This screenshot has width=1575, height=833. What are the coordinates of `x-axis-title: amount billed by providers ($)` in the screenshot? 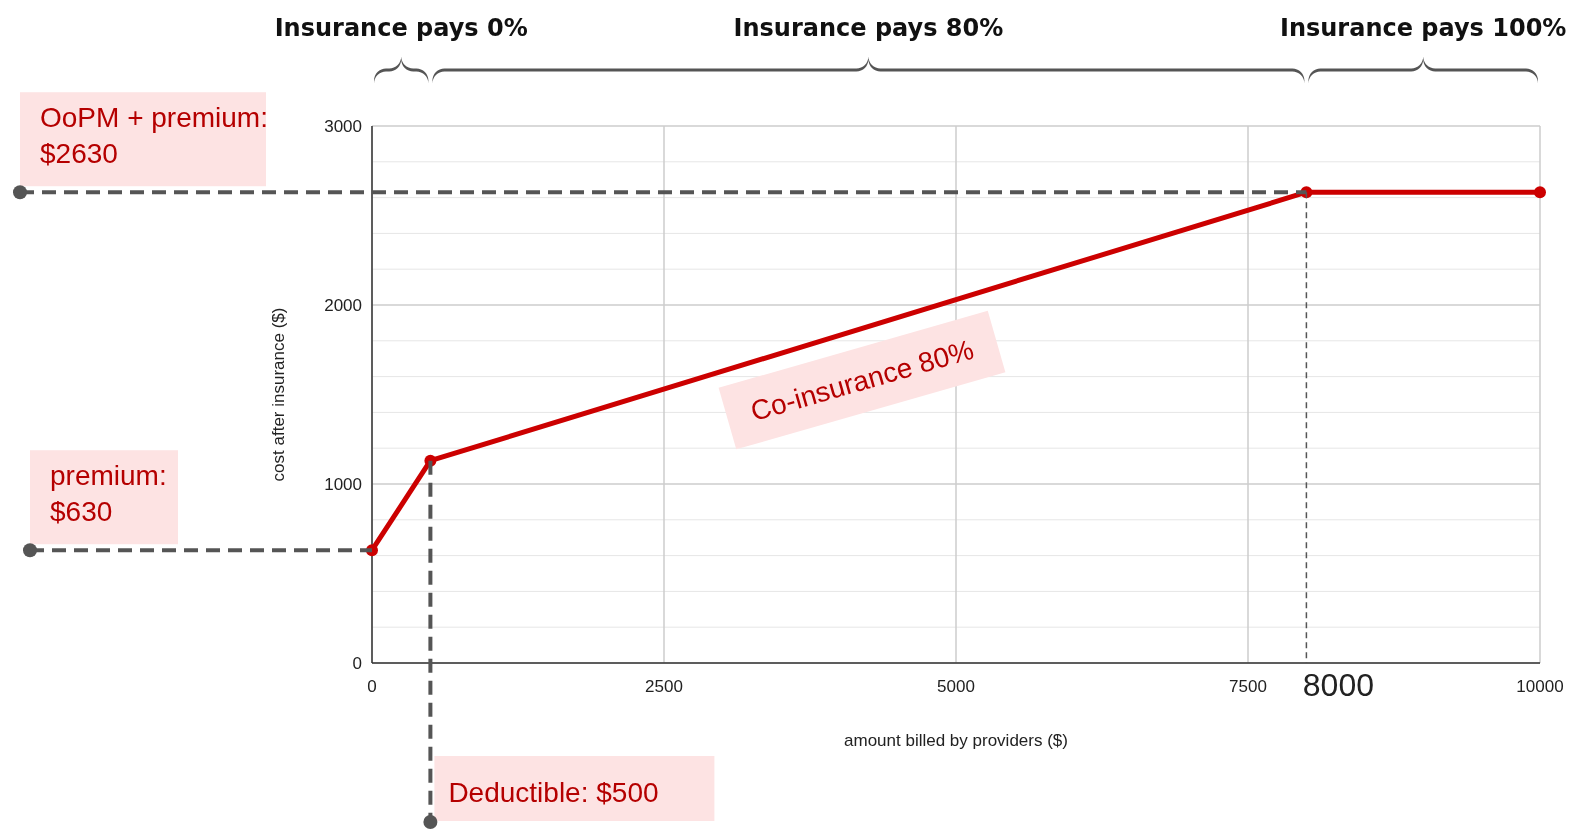 It's located at (956, 740).